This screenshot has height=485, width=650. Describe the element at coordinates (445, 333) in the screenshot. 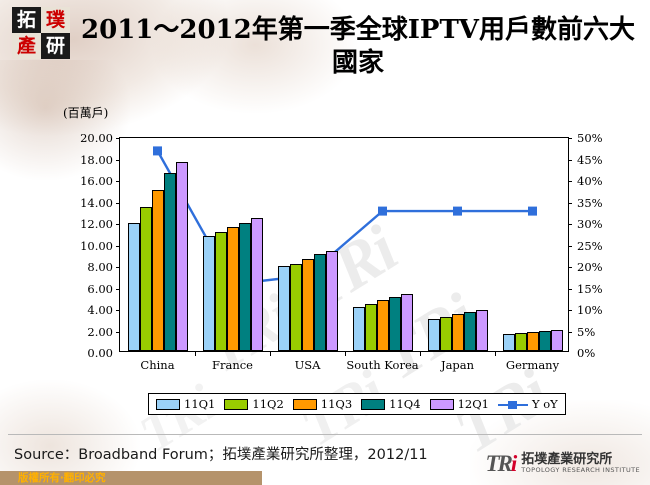

I see `bar-11q2-japan` at that location.